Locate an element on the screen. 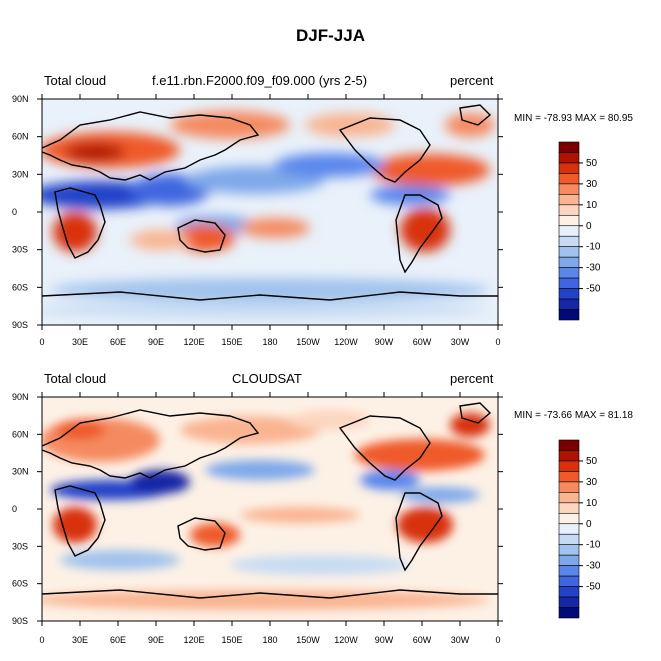 This screenshot has width=661, height=661. panel1-left-label: Total cloud is located at coordinates (75, 80).